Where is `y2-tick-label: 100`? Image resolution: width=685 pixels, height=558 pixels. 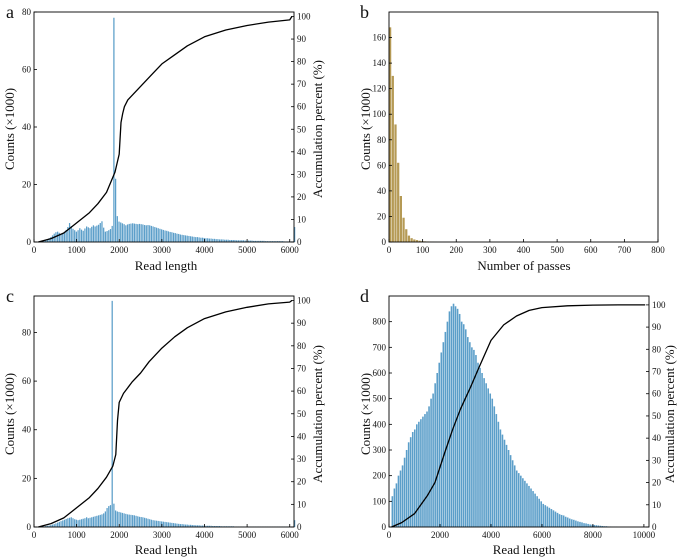 y2-tick-label: 100 is located at coordinates (304, 301).